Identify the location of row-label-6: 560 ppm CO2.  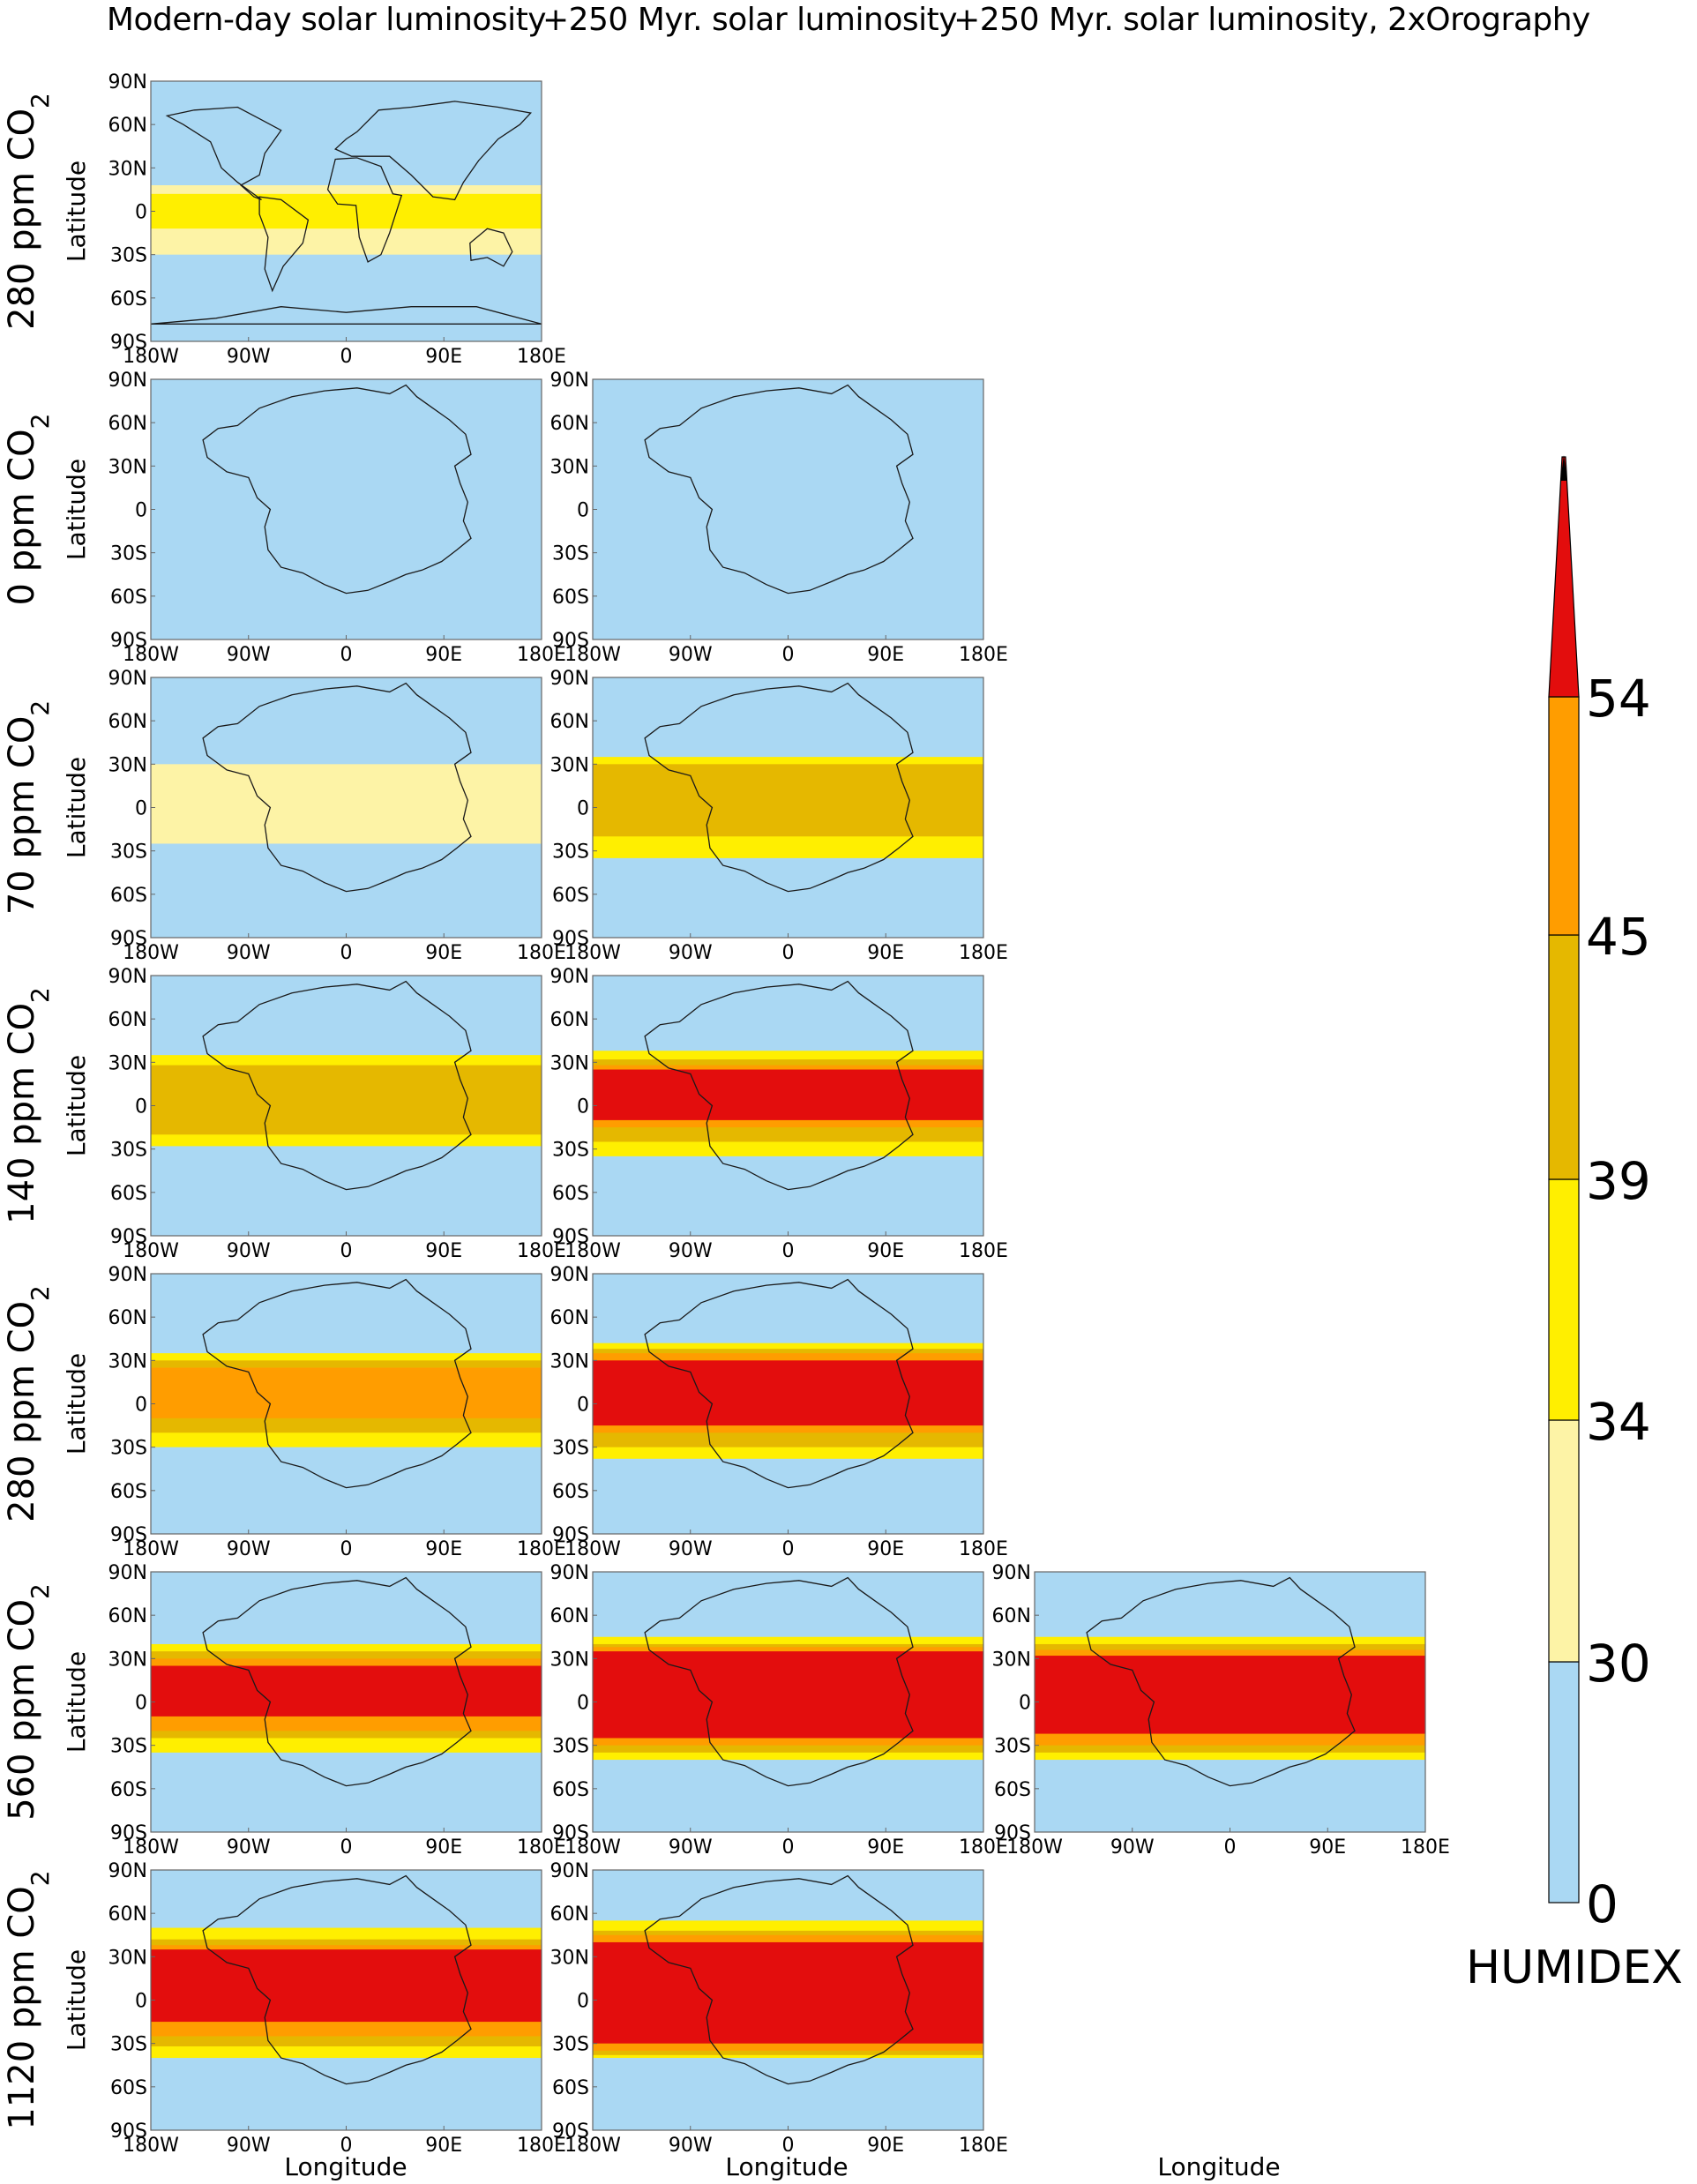
(29, 1702).